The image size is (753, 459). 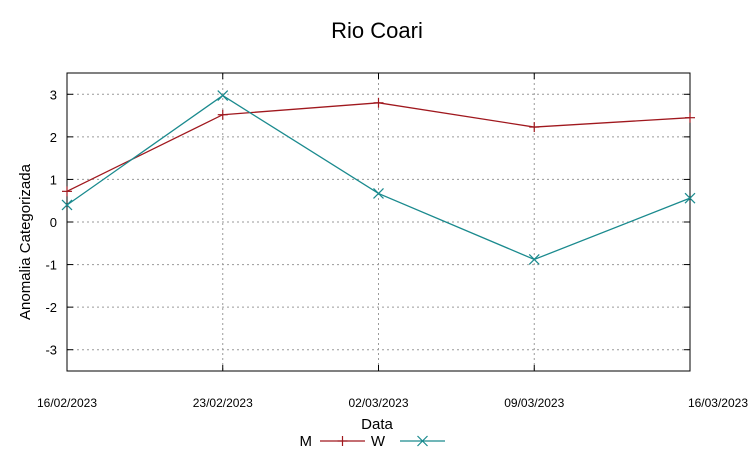 What do you see at coordinates (408, 441) in the screenshot?
I see `legend-item-w: W` at bounding box center [408, 441].